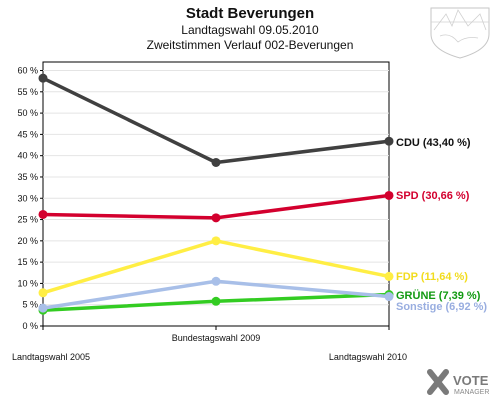 The image size is (500, 400). Describe the element at coordinates (216, 338) in the screenshot. I see `x-tick-label: Bundestagswahl 2009` at that location.